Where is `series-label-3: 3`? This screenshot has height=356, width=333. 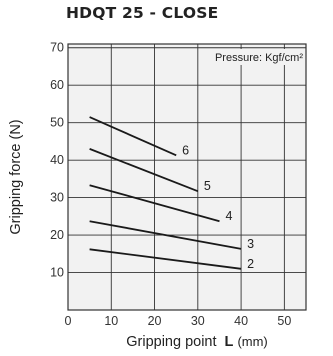
series-label-3: 3 is located at coordinates (250, 244).